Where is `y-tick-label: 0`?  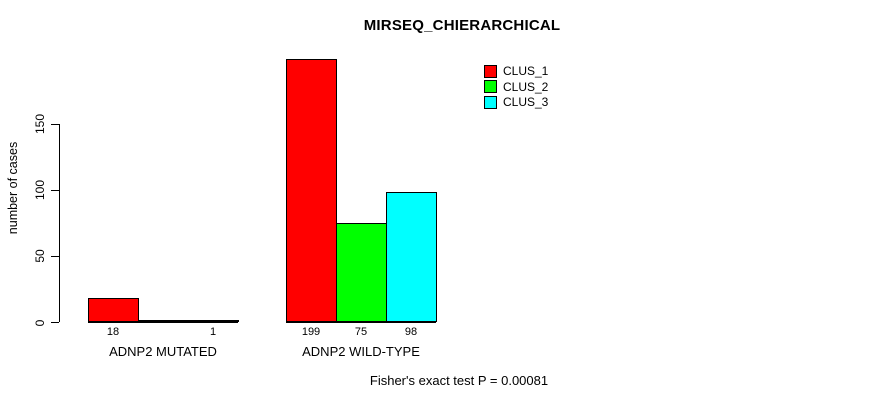
y-tick-label: 0 is located at coordinates (40, 322).